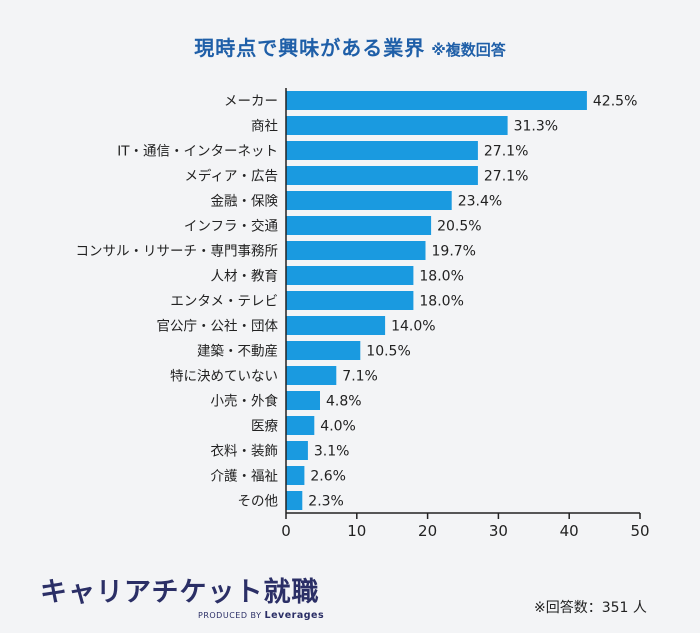 The height and width of the screenshot is (633, 700). I want to click on x-ticks-group: 0 10 20 30 40 50, so click(465, 526).